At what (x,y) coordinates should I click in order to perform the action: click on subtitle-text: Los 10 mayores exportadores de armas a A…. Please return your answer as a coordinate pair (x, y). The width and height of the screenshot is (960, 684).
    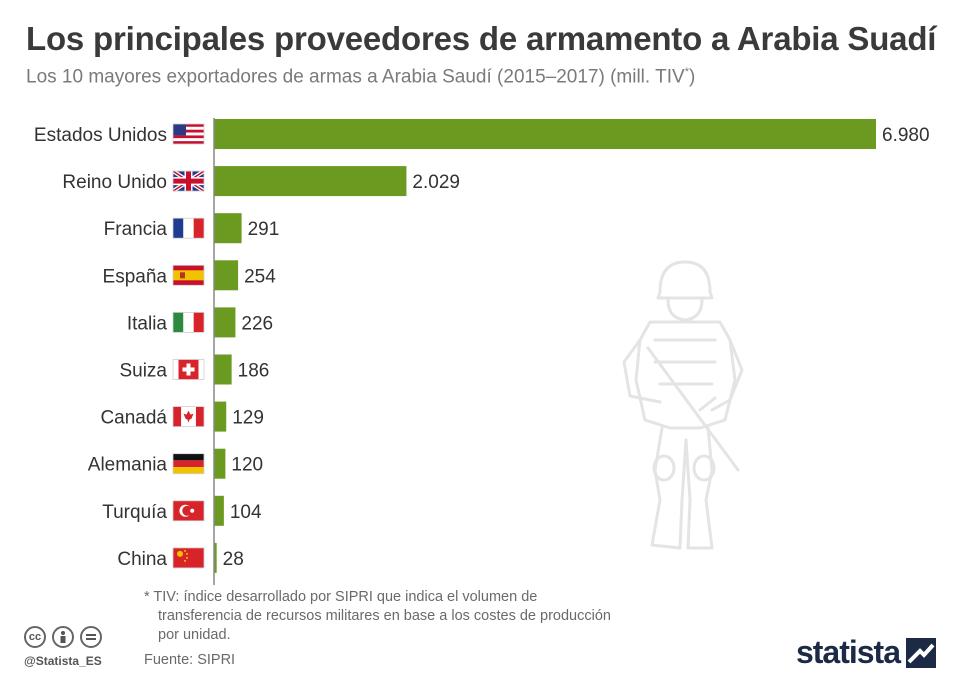
    Looking at the image, I should click on (355, 77).